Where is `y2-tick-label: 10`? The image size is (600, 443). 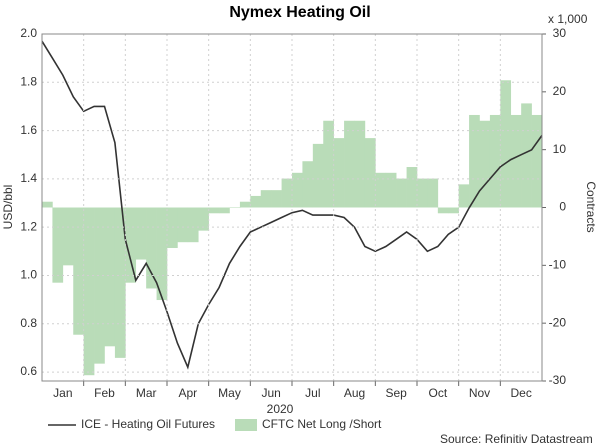
y2-tick-label: 10 is located at coordinates (560, 149).